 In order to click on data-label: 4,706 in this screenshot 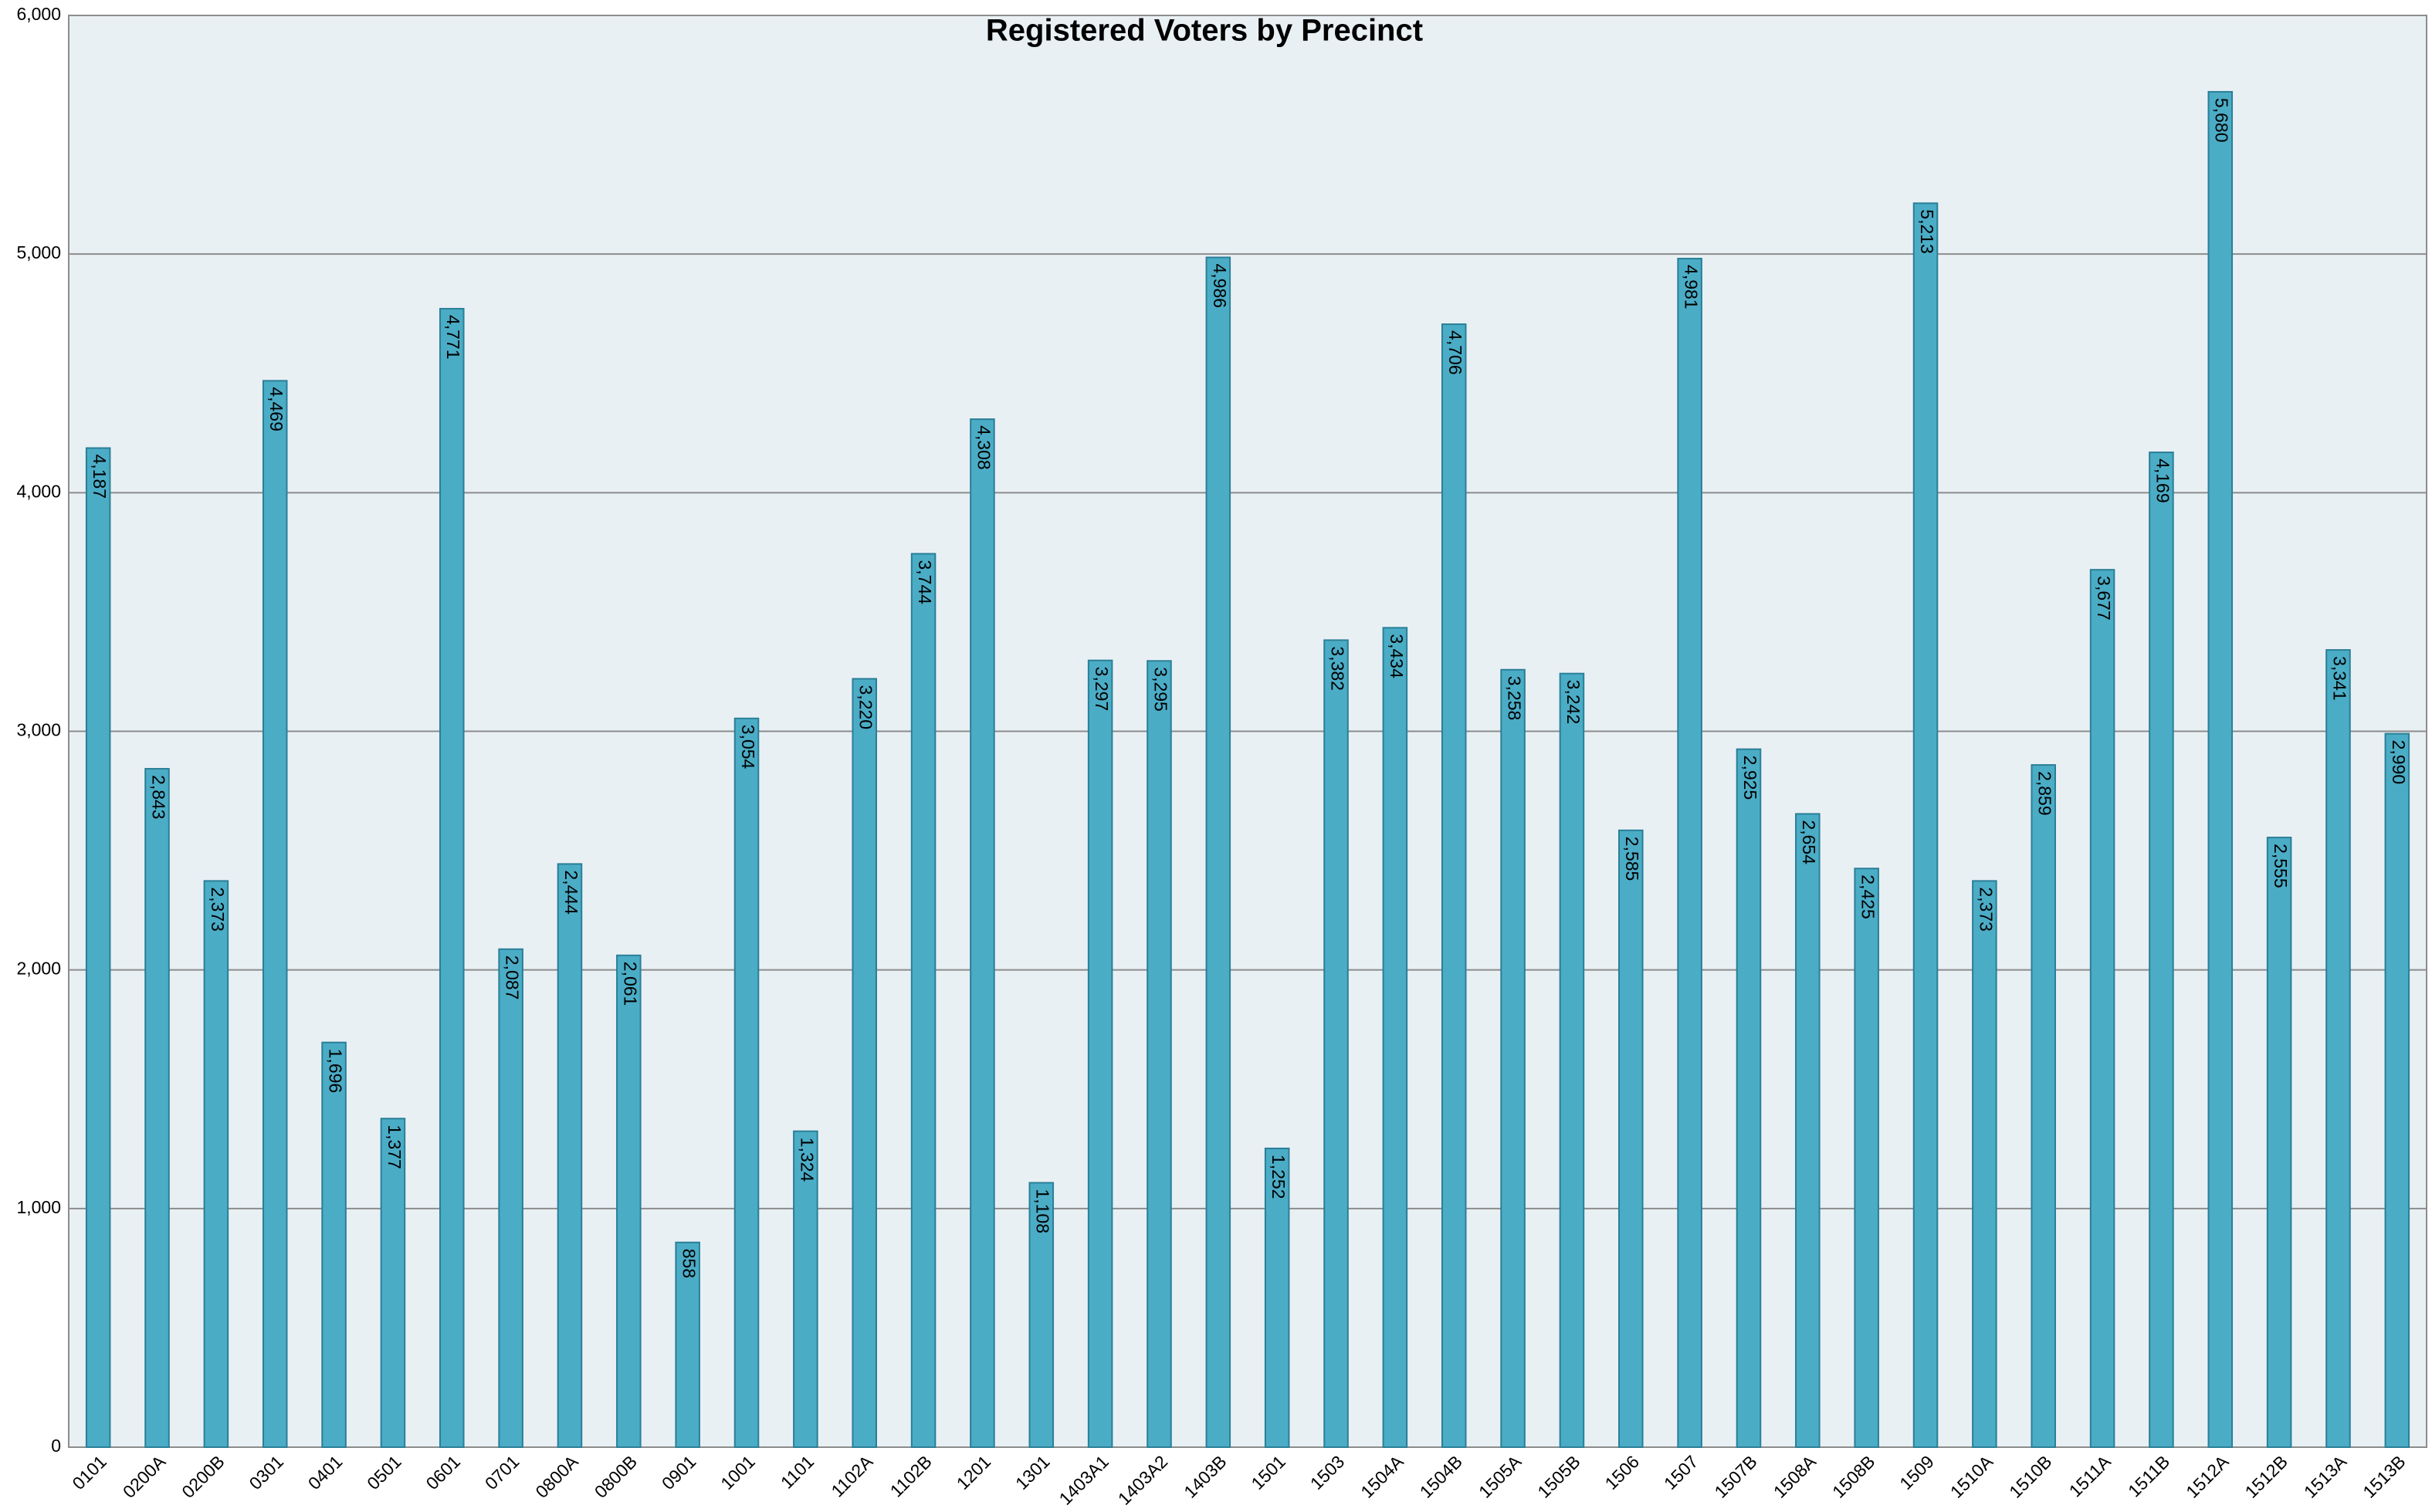, I will do `click(1455, 352)`.